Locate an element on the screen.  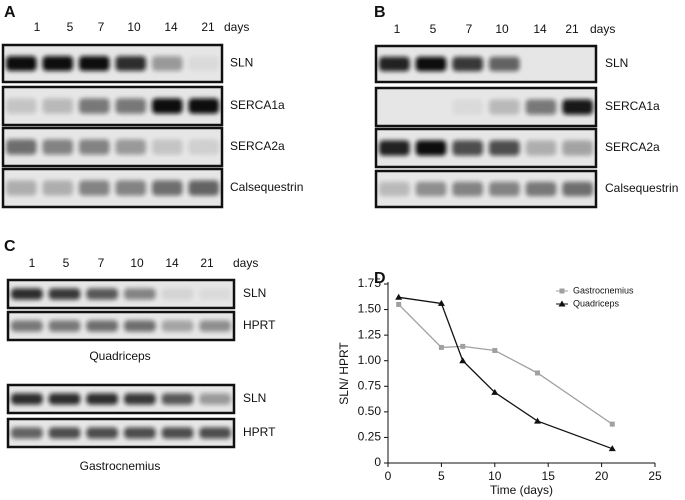
x-tick-label: 10 is located at coordinates (495, 476).